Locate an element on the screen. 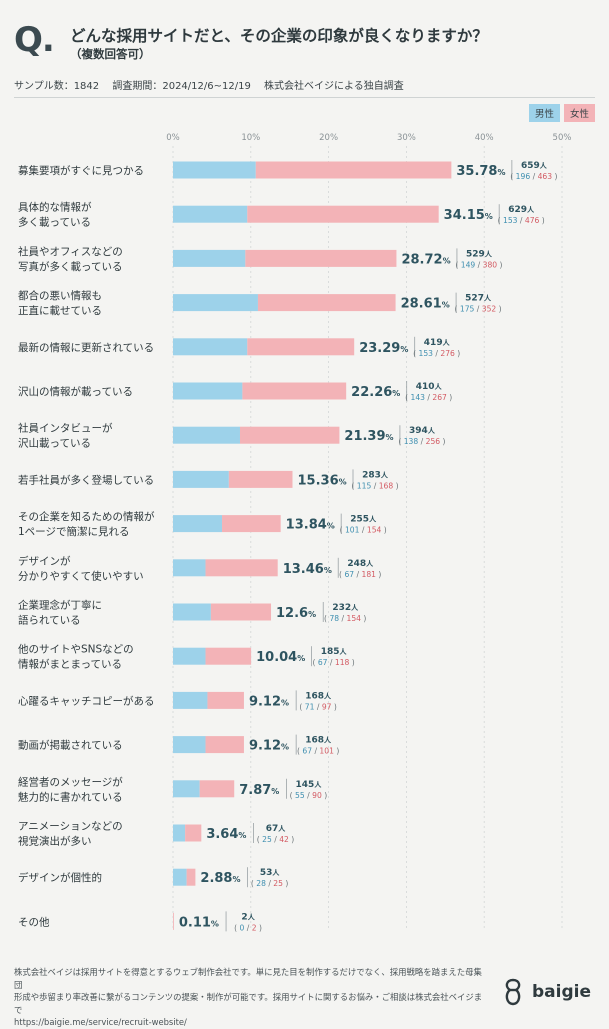  category-label: 経営者のメッセージが魅力的に書かれている is located at coordinates (70, 789).